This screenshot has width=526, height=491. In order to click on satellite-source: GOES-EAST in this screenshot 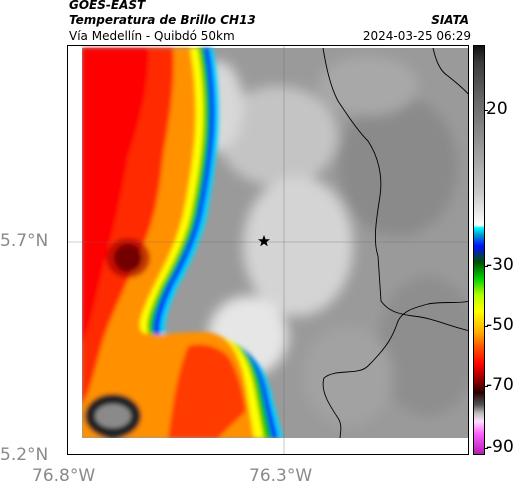, I will do `click(107, 6)`.